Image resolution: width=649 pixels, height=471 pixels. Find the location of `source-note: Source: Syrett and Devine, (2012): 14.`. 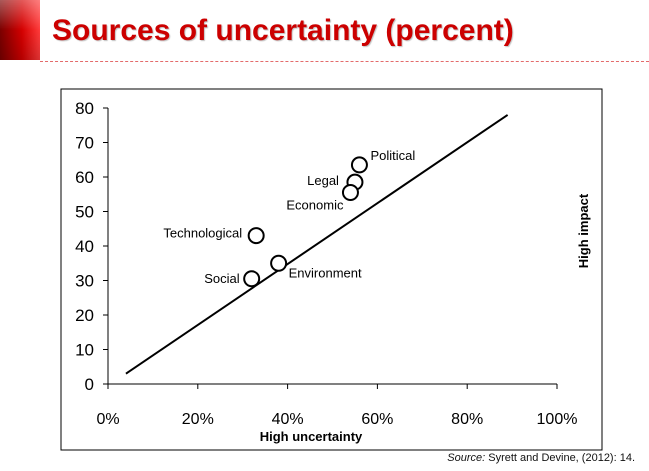

source-note: Source: Syrett and Devine, (2012): 14. is located at coordinates (541, 458).